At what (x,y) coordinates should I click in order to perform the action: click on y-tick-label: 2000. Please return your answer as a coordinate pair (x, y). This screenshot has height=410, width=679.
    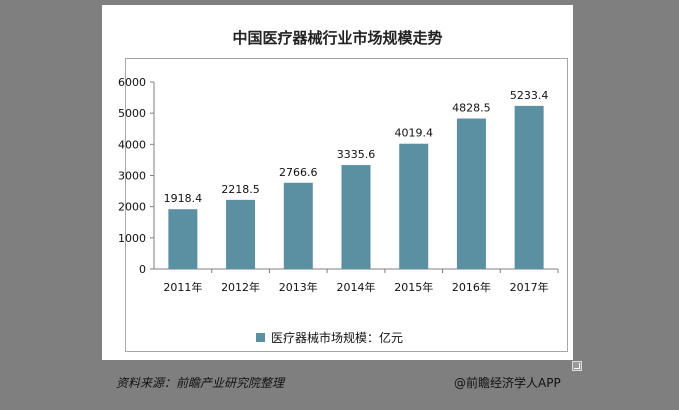
    Looking at the image, I should click on (132, 207).